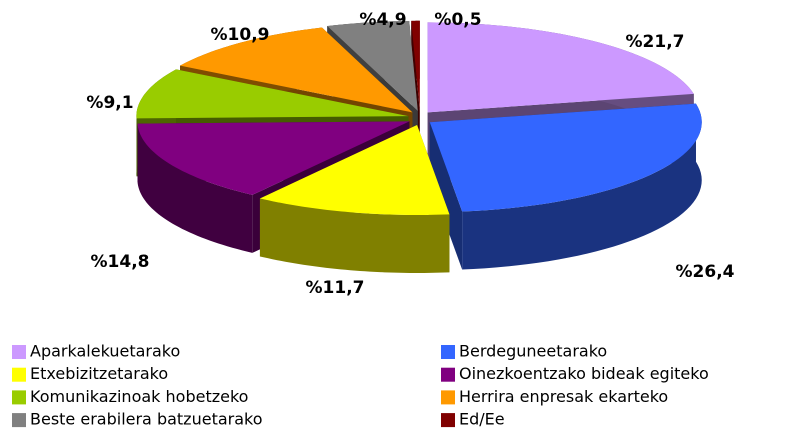  I want to click on data-label: %26,4, so click(705, 272).